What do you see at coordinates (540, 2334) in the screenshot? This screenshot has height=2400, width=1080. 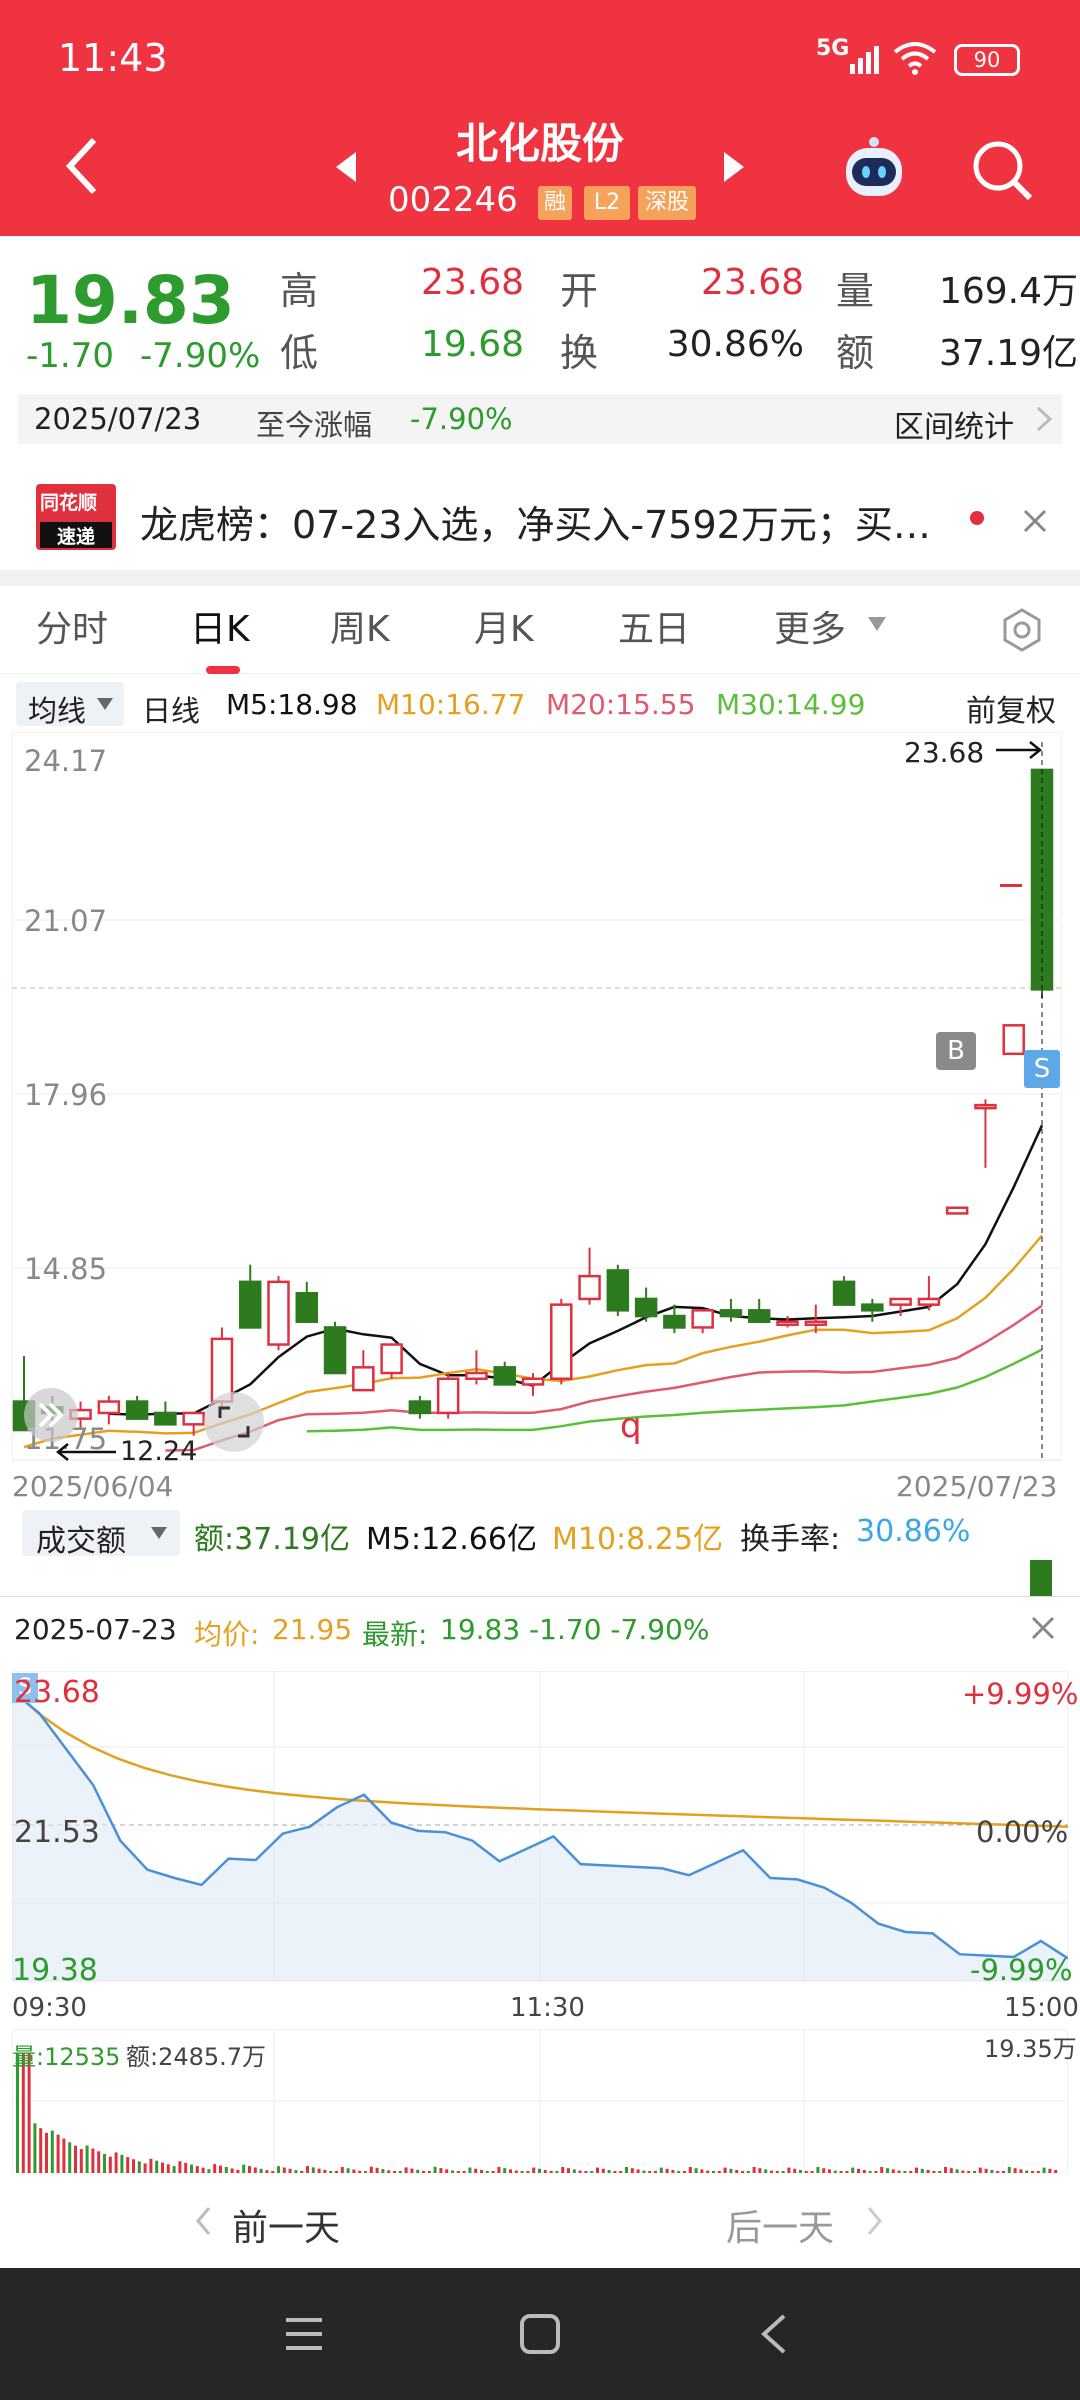 I see `home-icon` at bounding box center [540, 2334].